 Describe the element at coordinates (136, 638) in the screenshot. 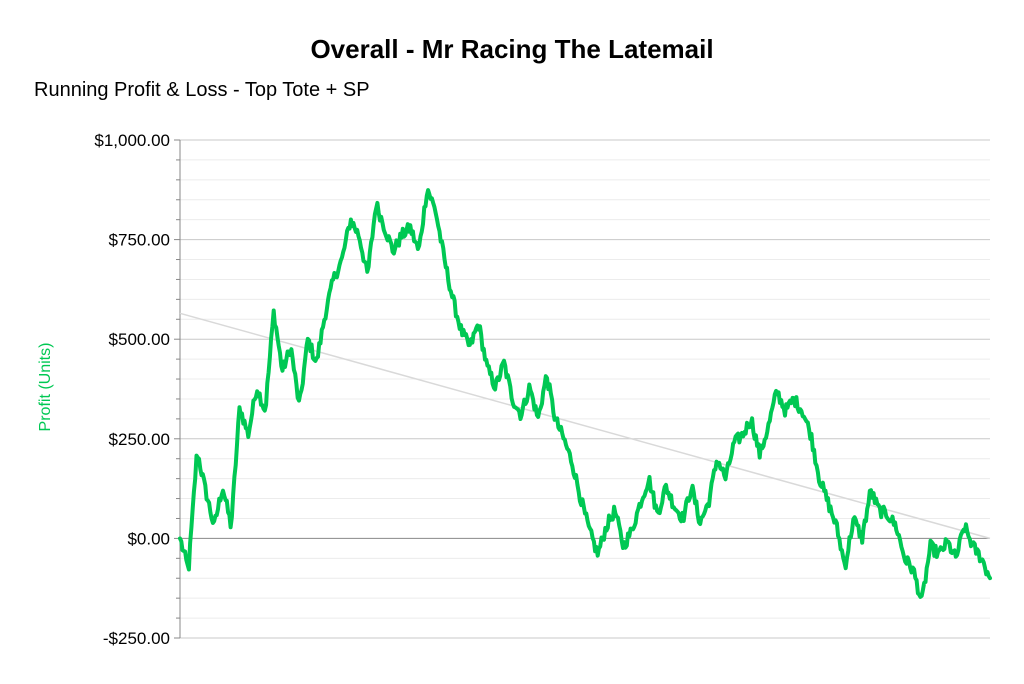

I see `y-tick-label: -$250.00` at that location.